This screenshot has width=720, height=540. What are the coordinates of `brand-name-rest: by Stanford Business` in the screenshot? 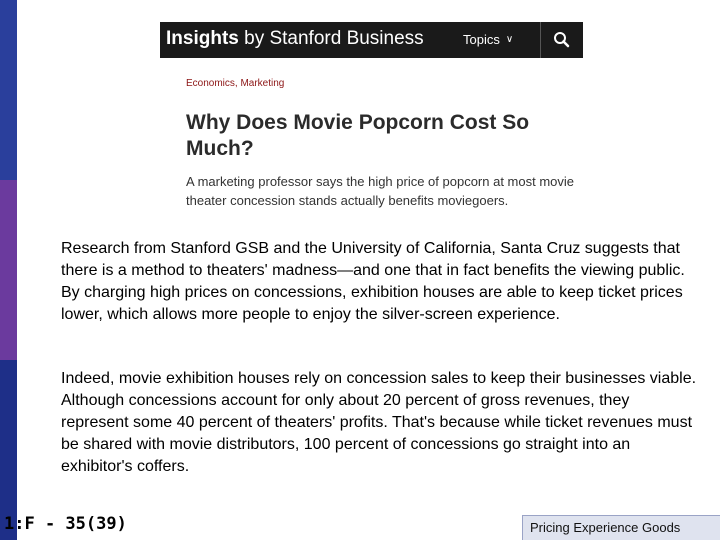 It's located at (331, 38).